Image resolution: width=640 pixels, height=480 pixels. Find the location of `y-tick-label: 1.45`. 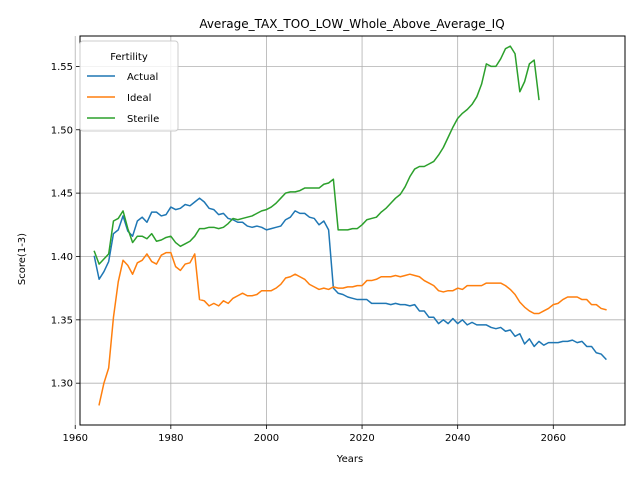

y-tick-label: 1.45 is located at coordinates (62, 194).